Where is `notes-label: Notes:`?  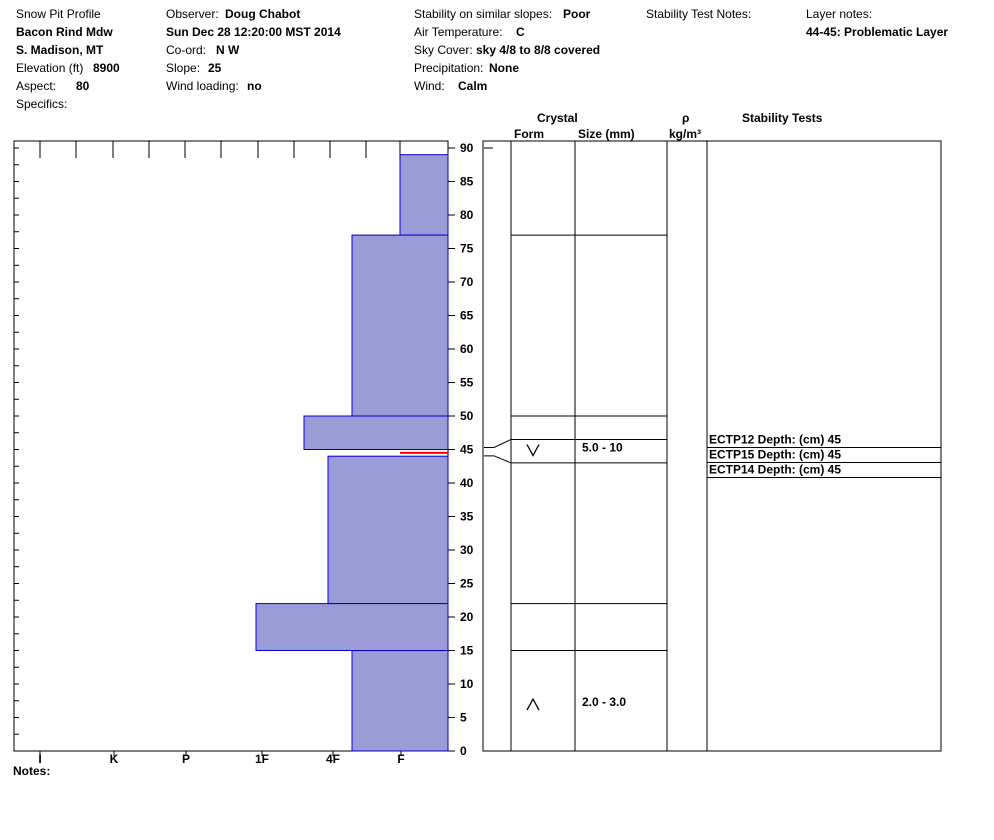
notes-label: Notes: is located at coordinates (32, 771).